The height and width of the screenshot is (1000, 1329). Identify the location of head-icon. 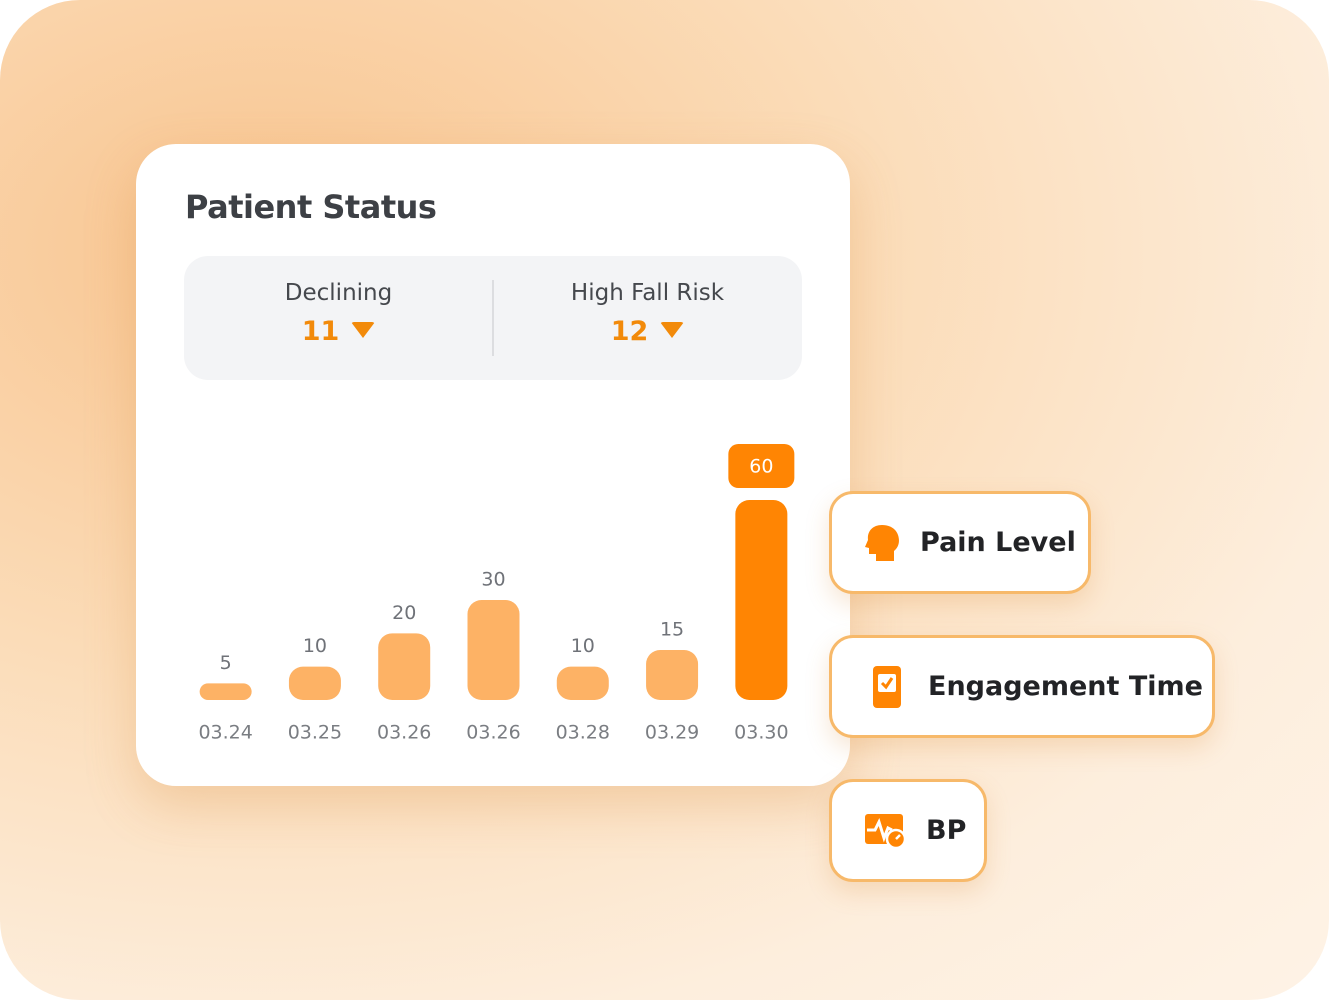
(882, 542).